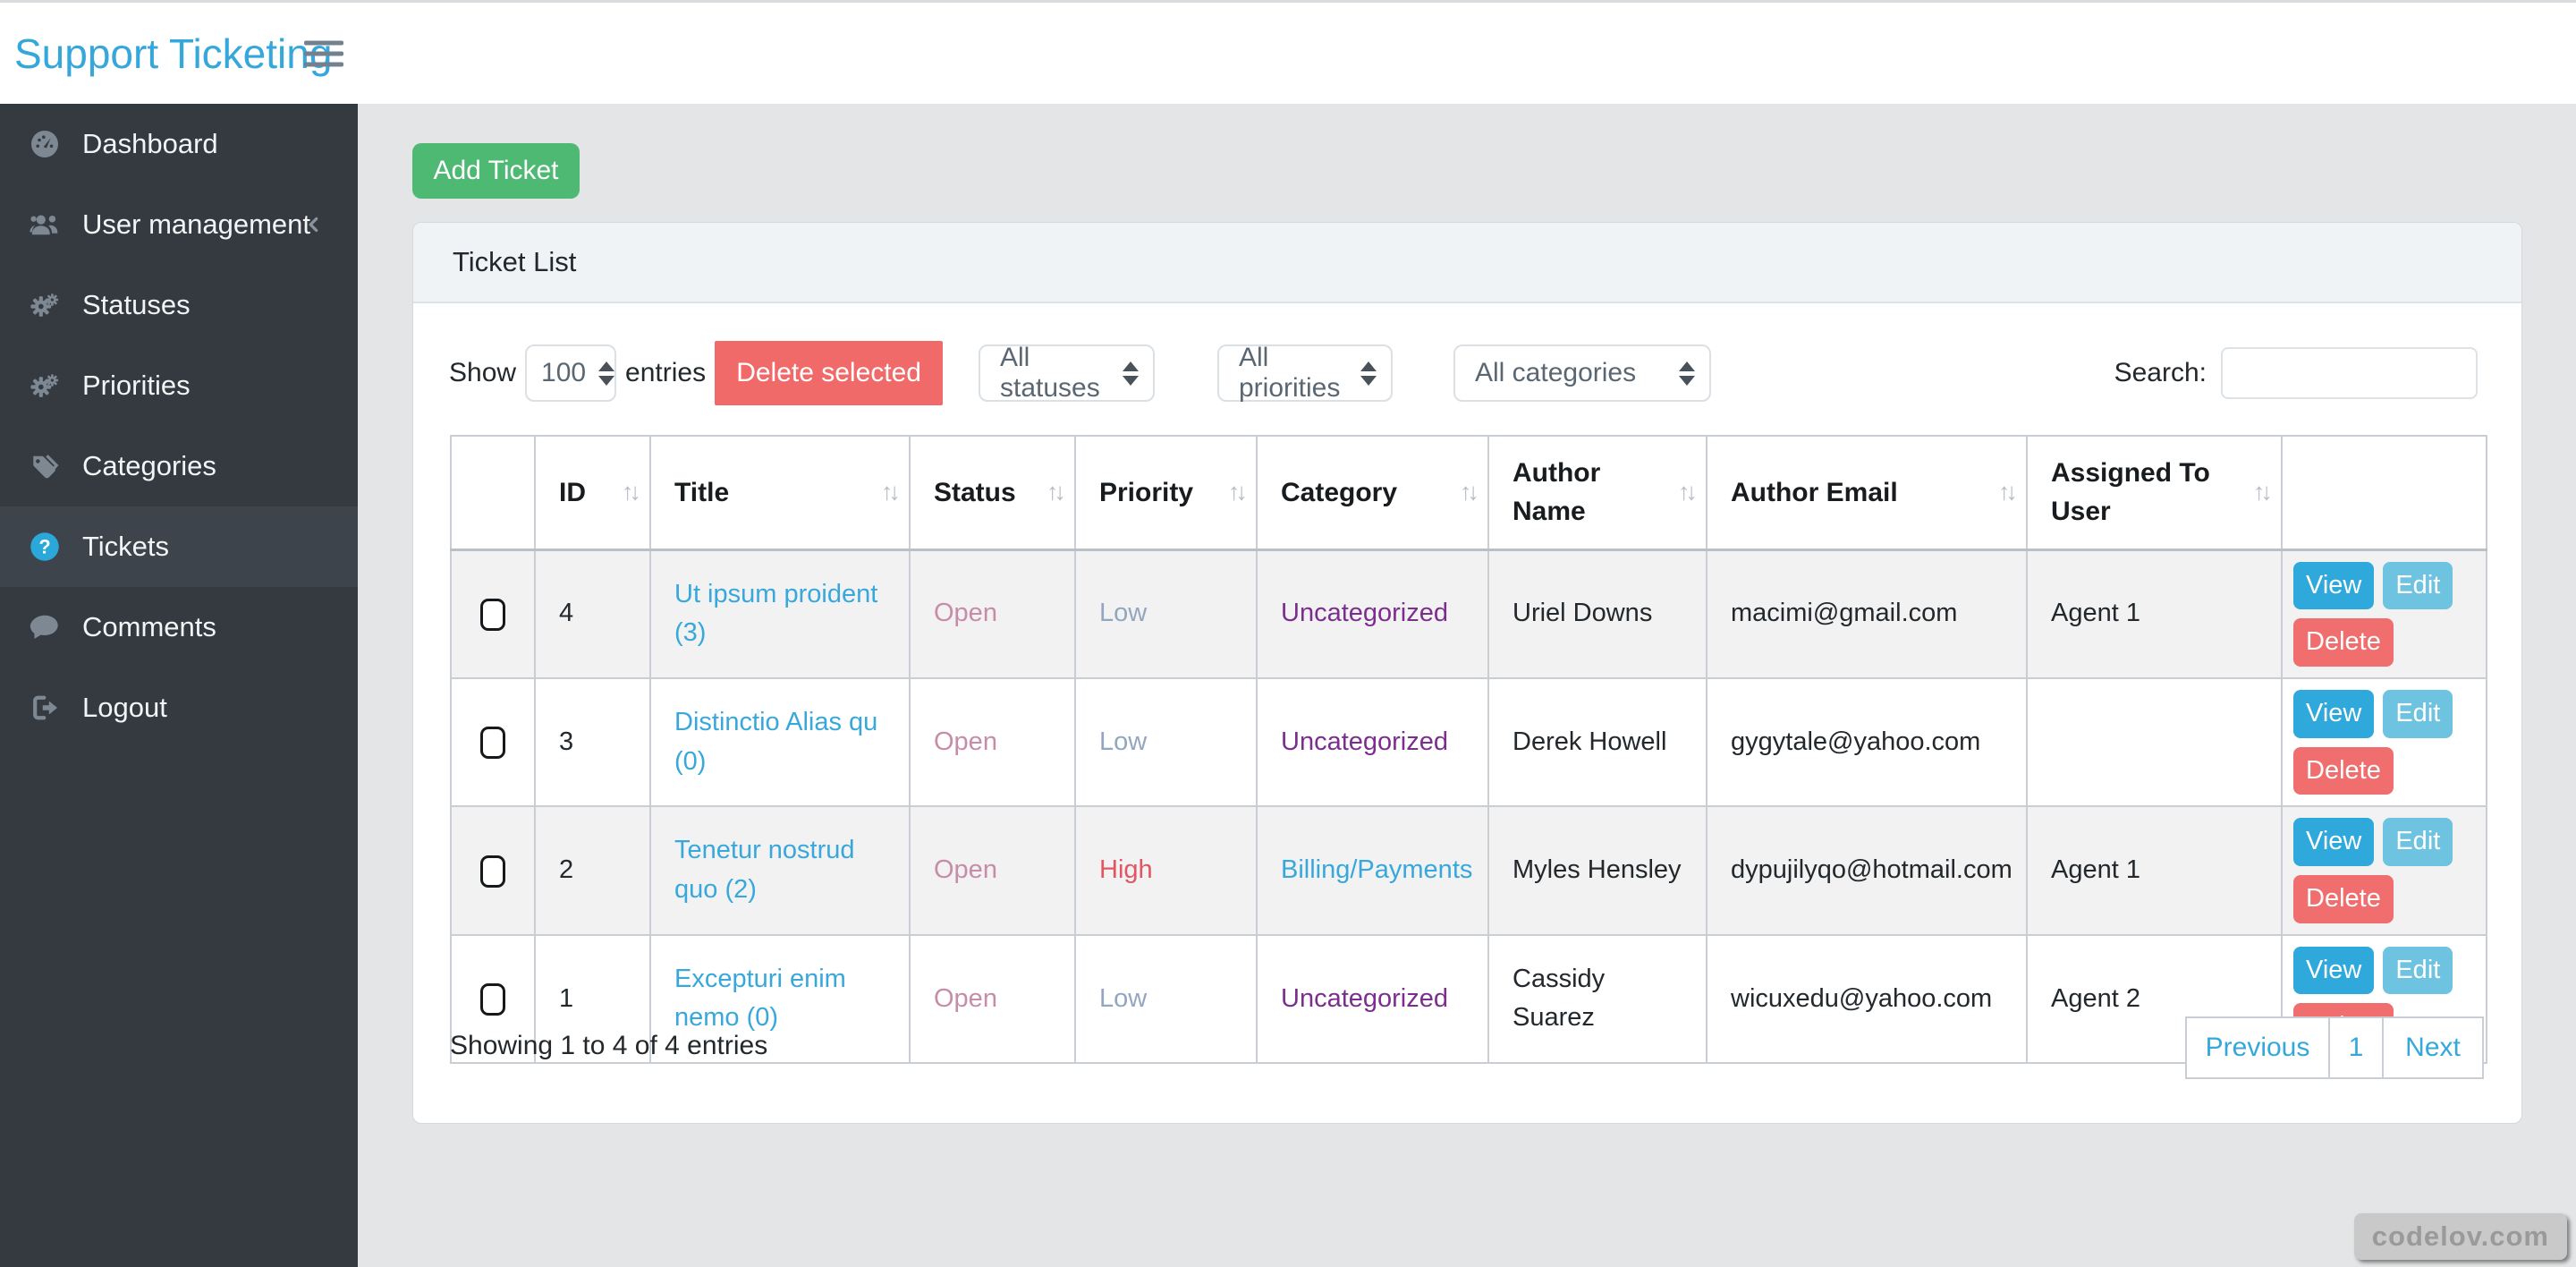 The image size is (2576, 1267). Describe the element at coordinates (764, 870) in the screenshot. I see `ticket-title-link: Tenetur nostrud quo (2)` at that location.